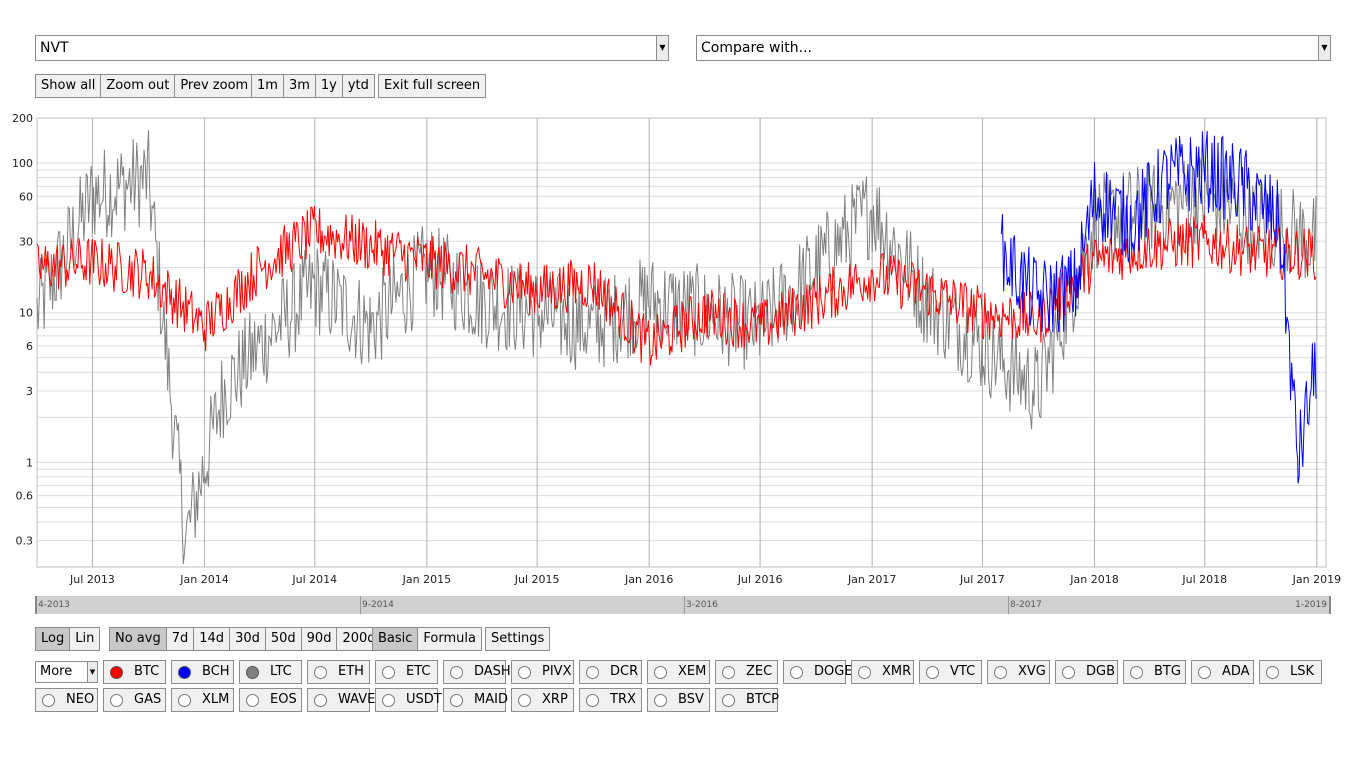 The image size is (1366, 768). Describe the element at coordinates (180, 639) in the screenshot. I see `avg-7d-button: 7d` at that location.